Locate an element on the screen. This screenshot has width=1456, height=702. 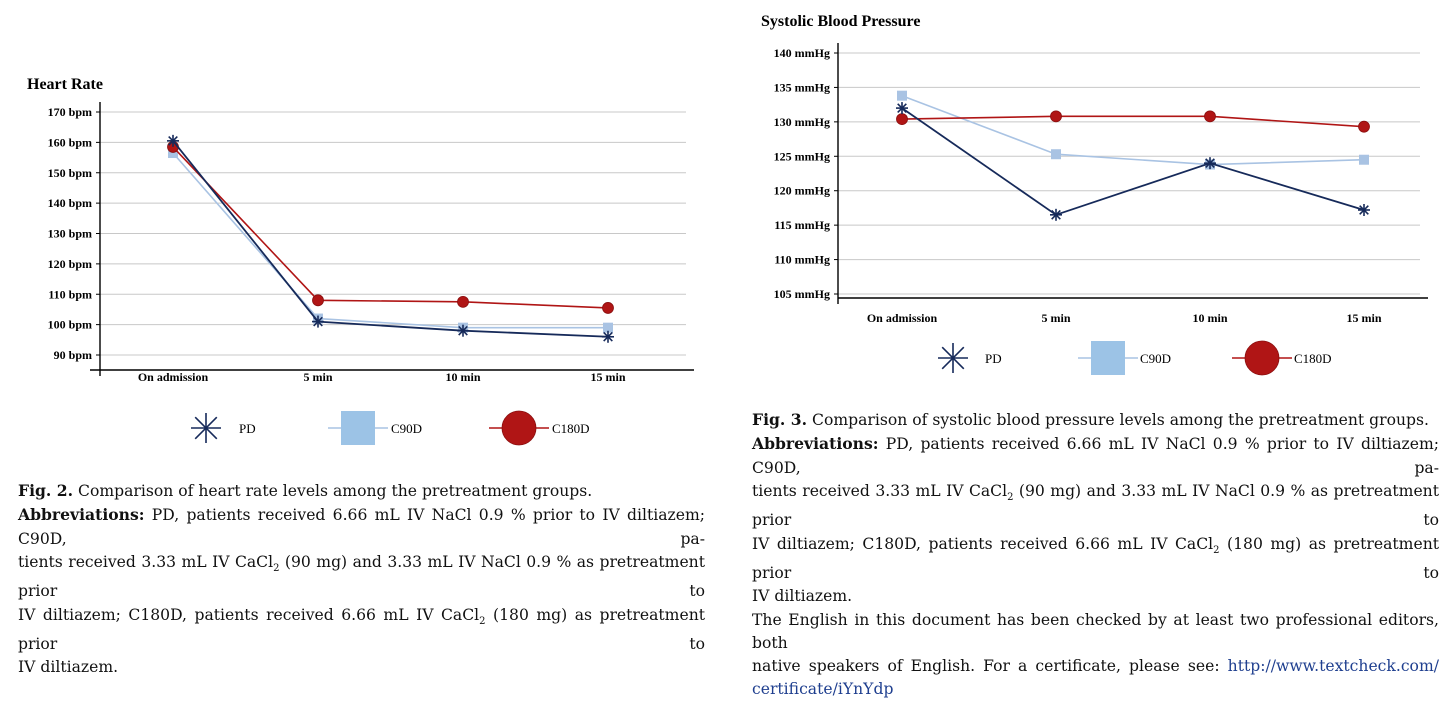
y-tick-label: 100 bpm is located at coordinates (70, 325).